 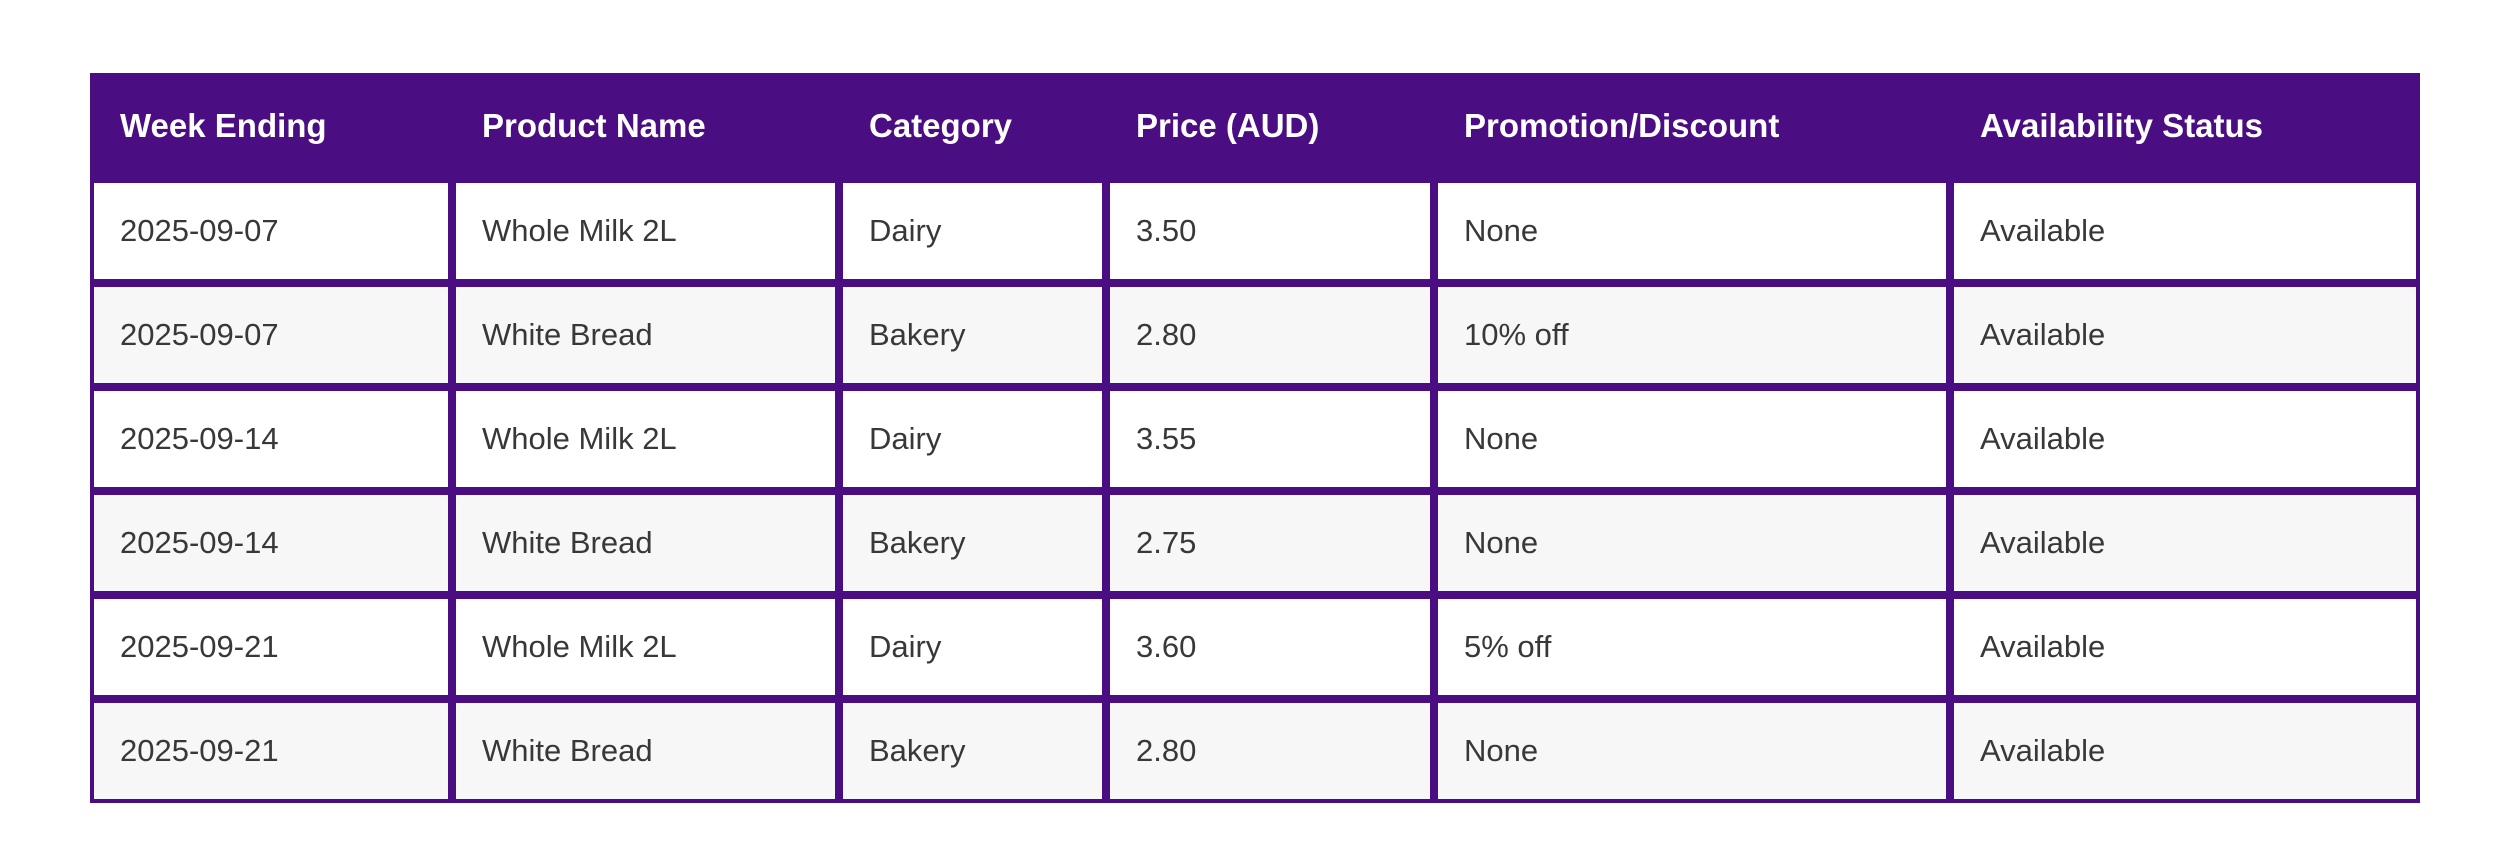 I want to click on column-header-availability-status: Availability Status, so click(x=2185, y=126).